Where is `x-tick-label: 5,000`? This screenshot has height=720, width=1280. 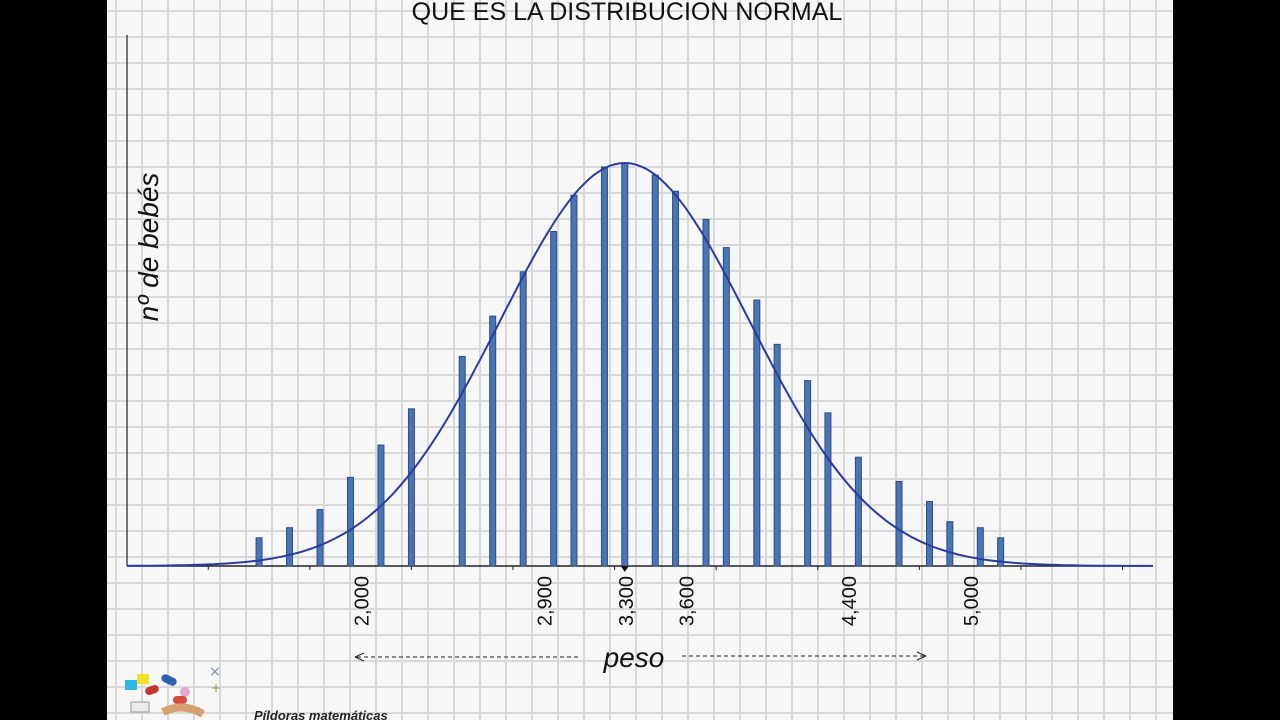
x-tick-label: 5,000 is located at coordinates (972, 601).